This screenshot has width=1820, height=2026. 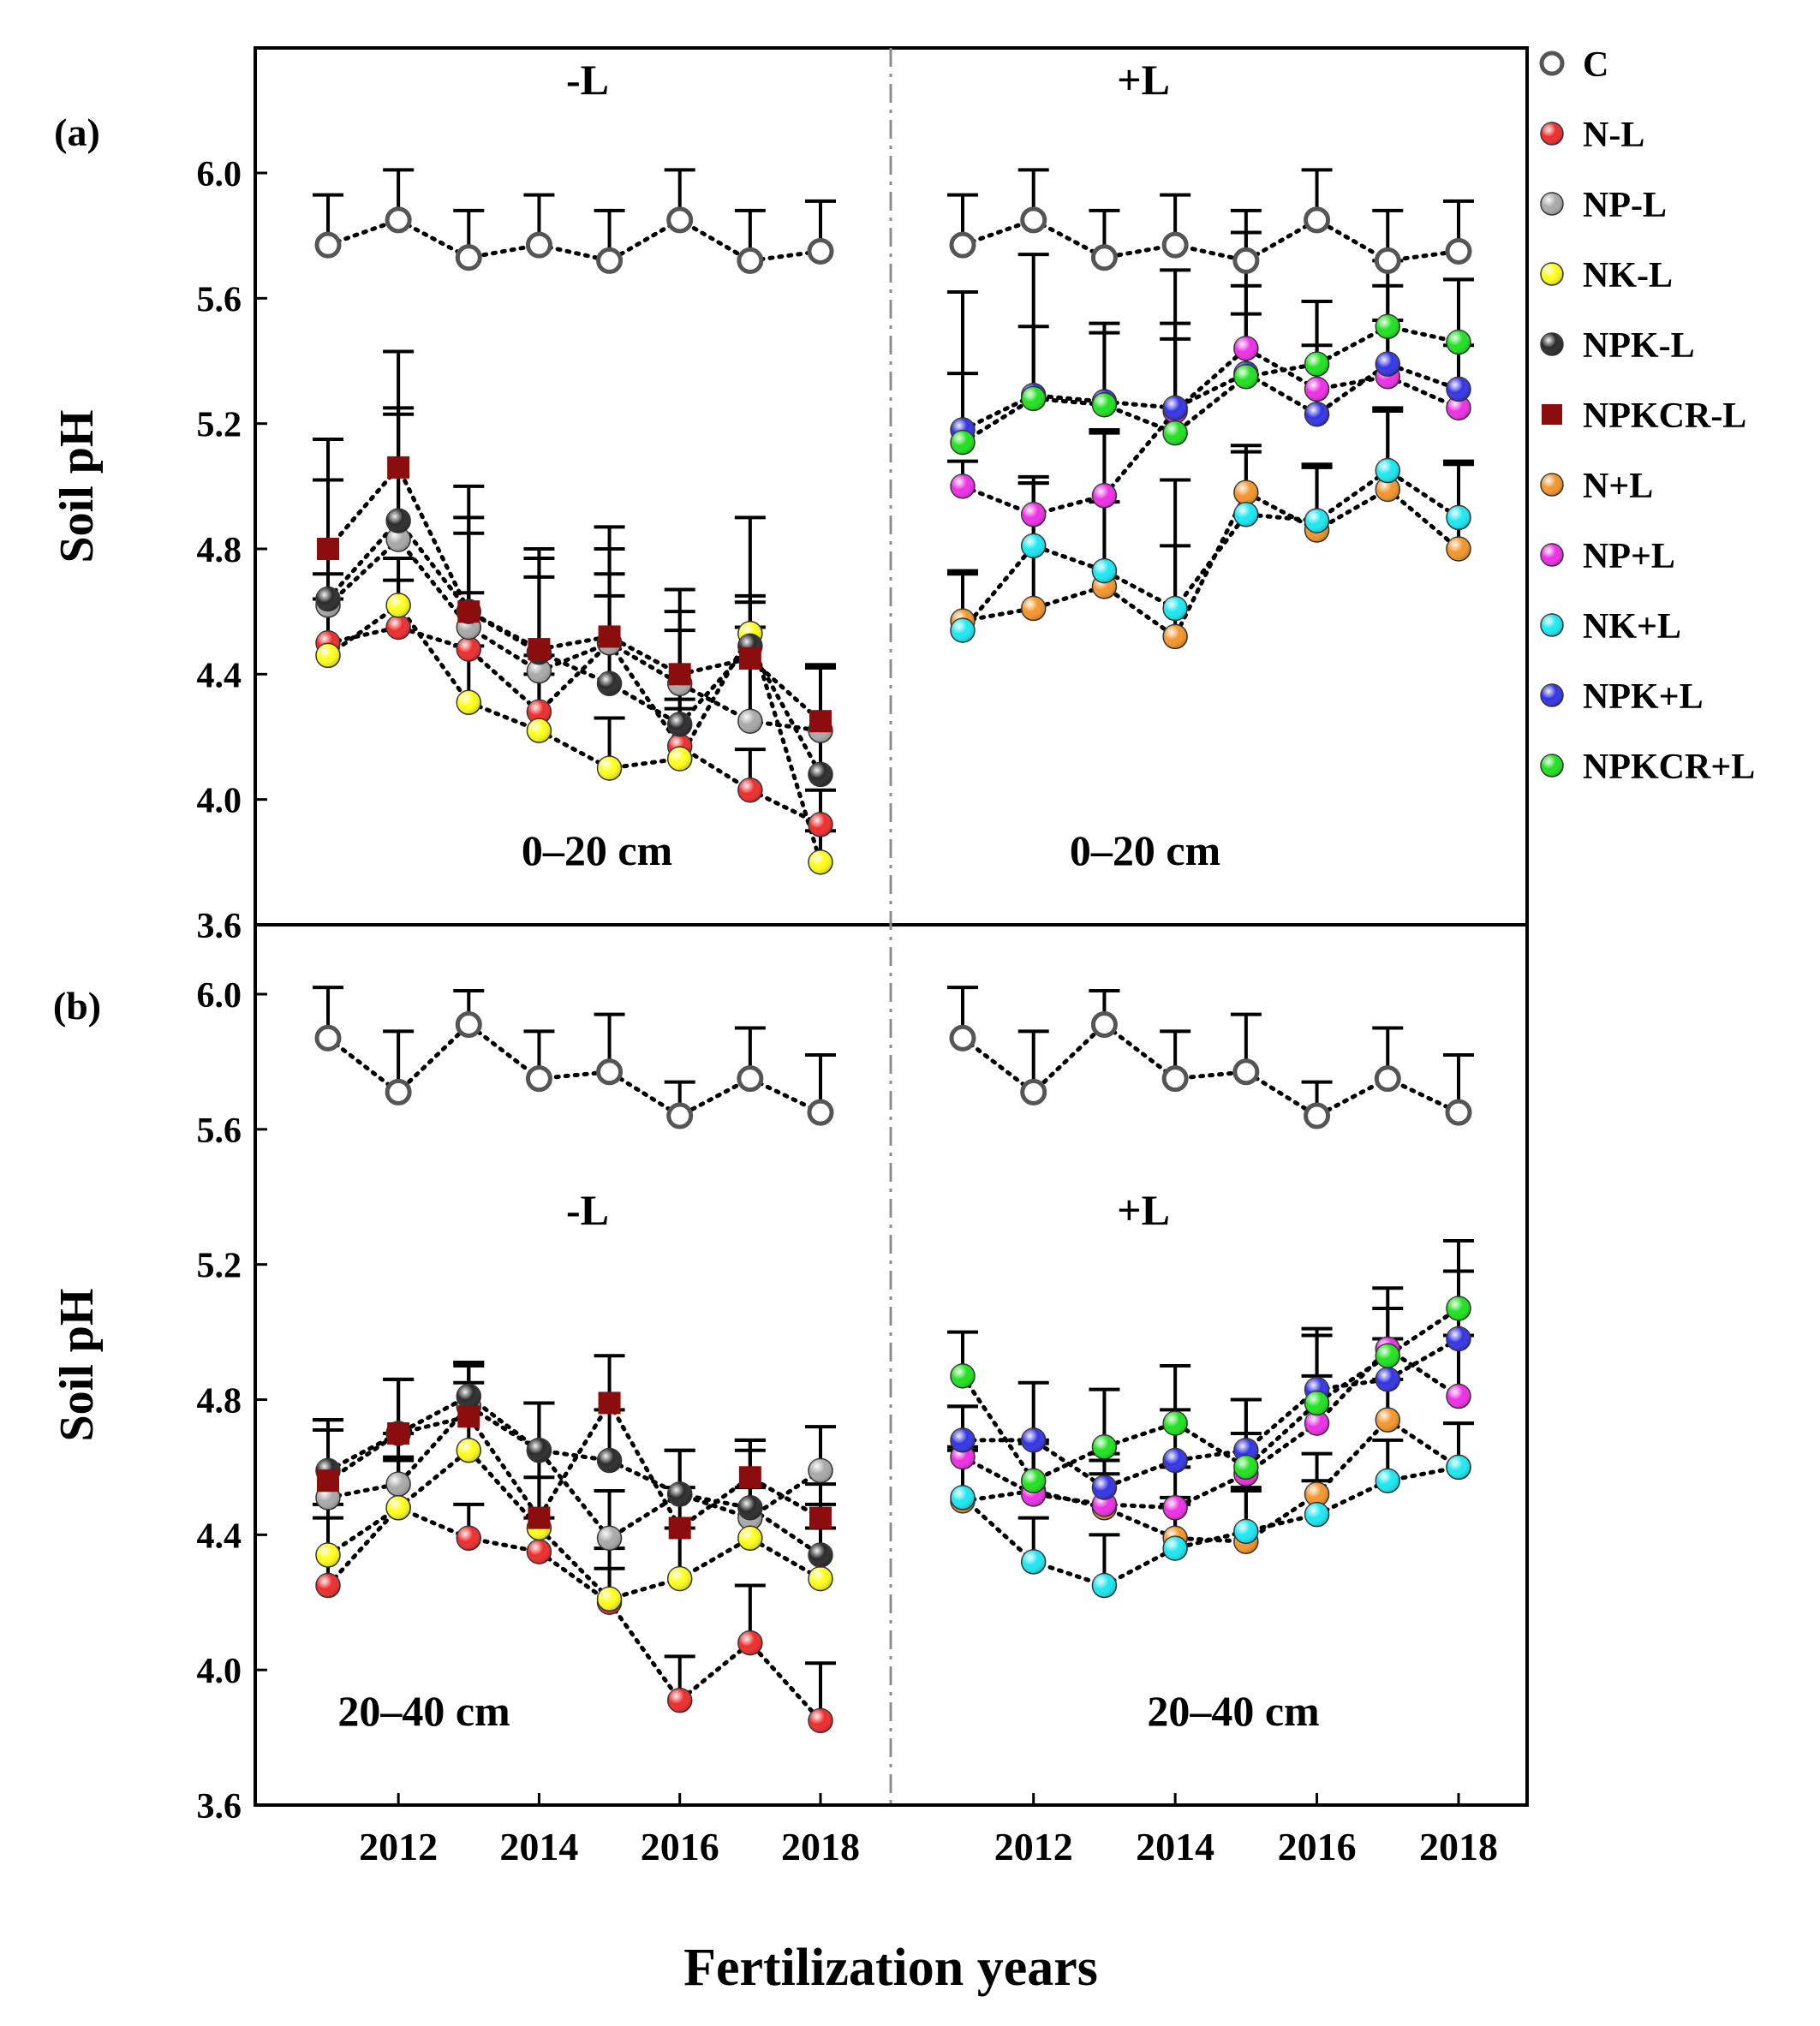 What do you see at coordinates (1644, 697) in the screenshot?
I see `legend-label: NPK+L` at bounding box center [1644, 697].